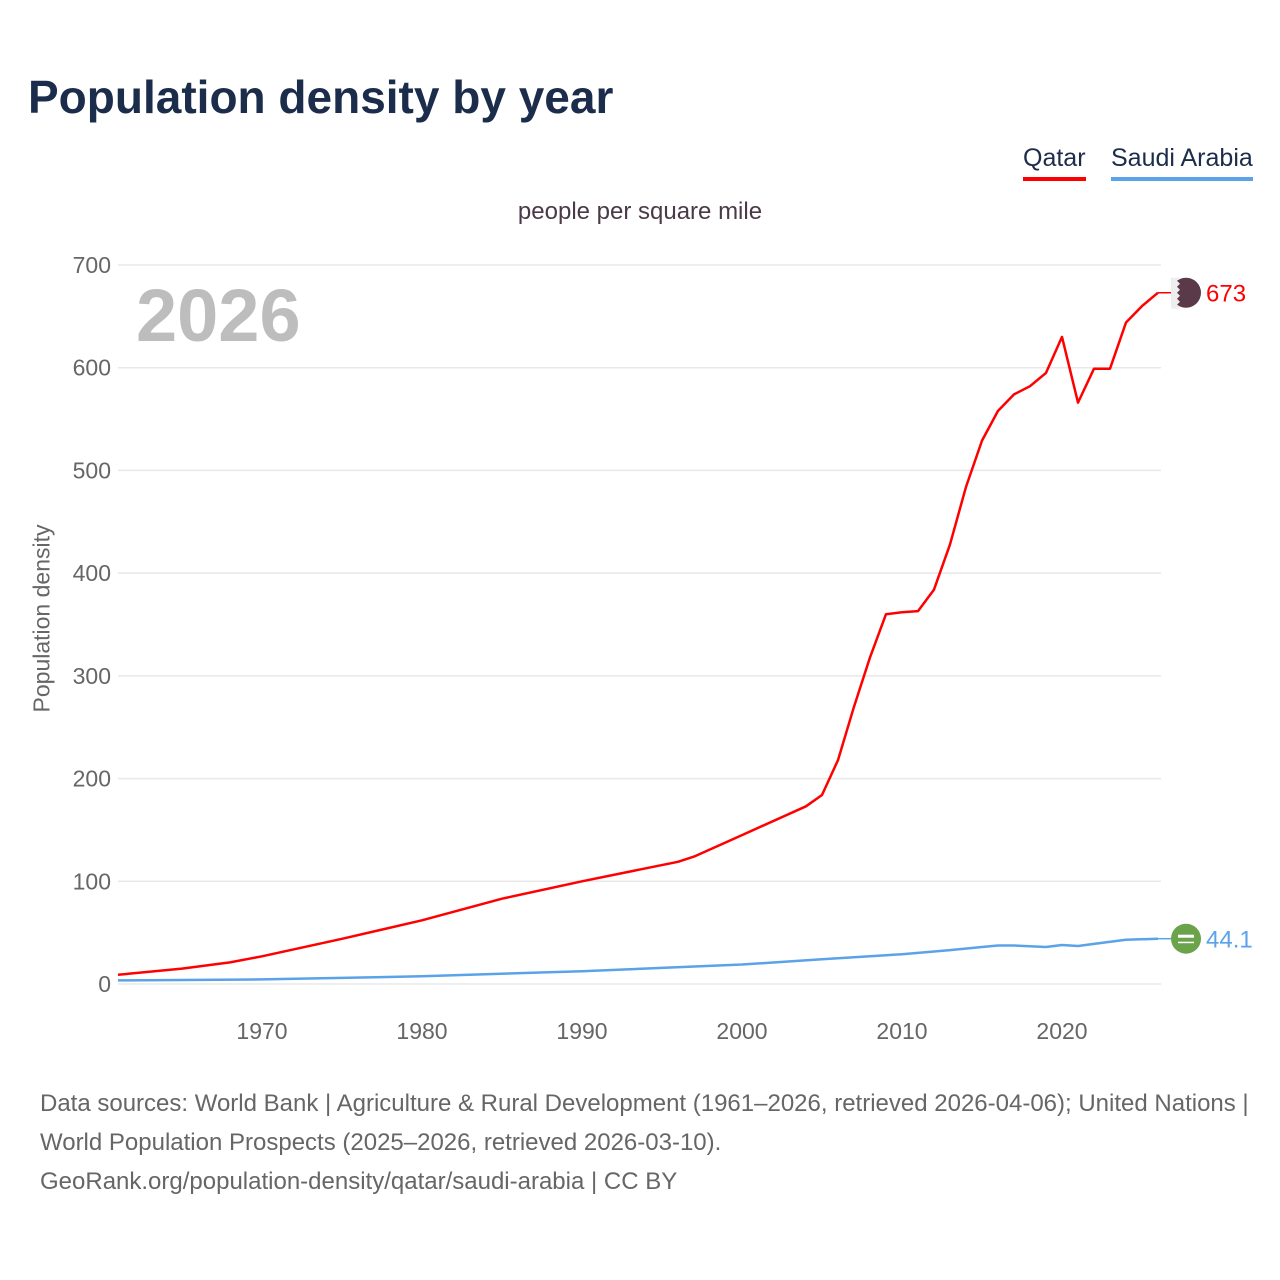 The height and width of the screenshot is (1280, 1280). Describe the element at coordinates (92, 573) in the screenshot. I see `y-tick-label: 400` at that location.